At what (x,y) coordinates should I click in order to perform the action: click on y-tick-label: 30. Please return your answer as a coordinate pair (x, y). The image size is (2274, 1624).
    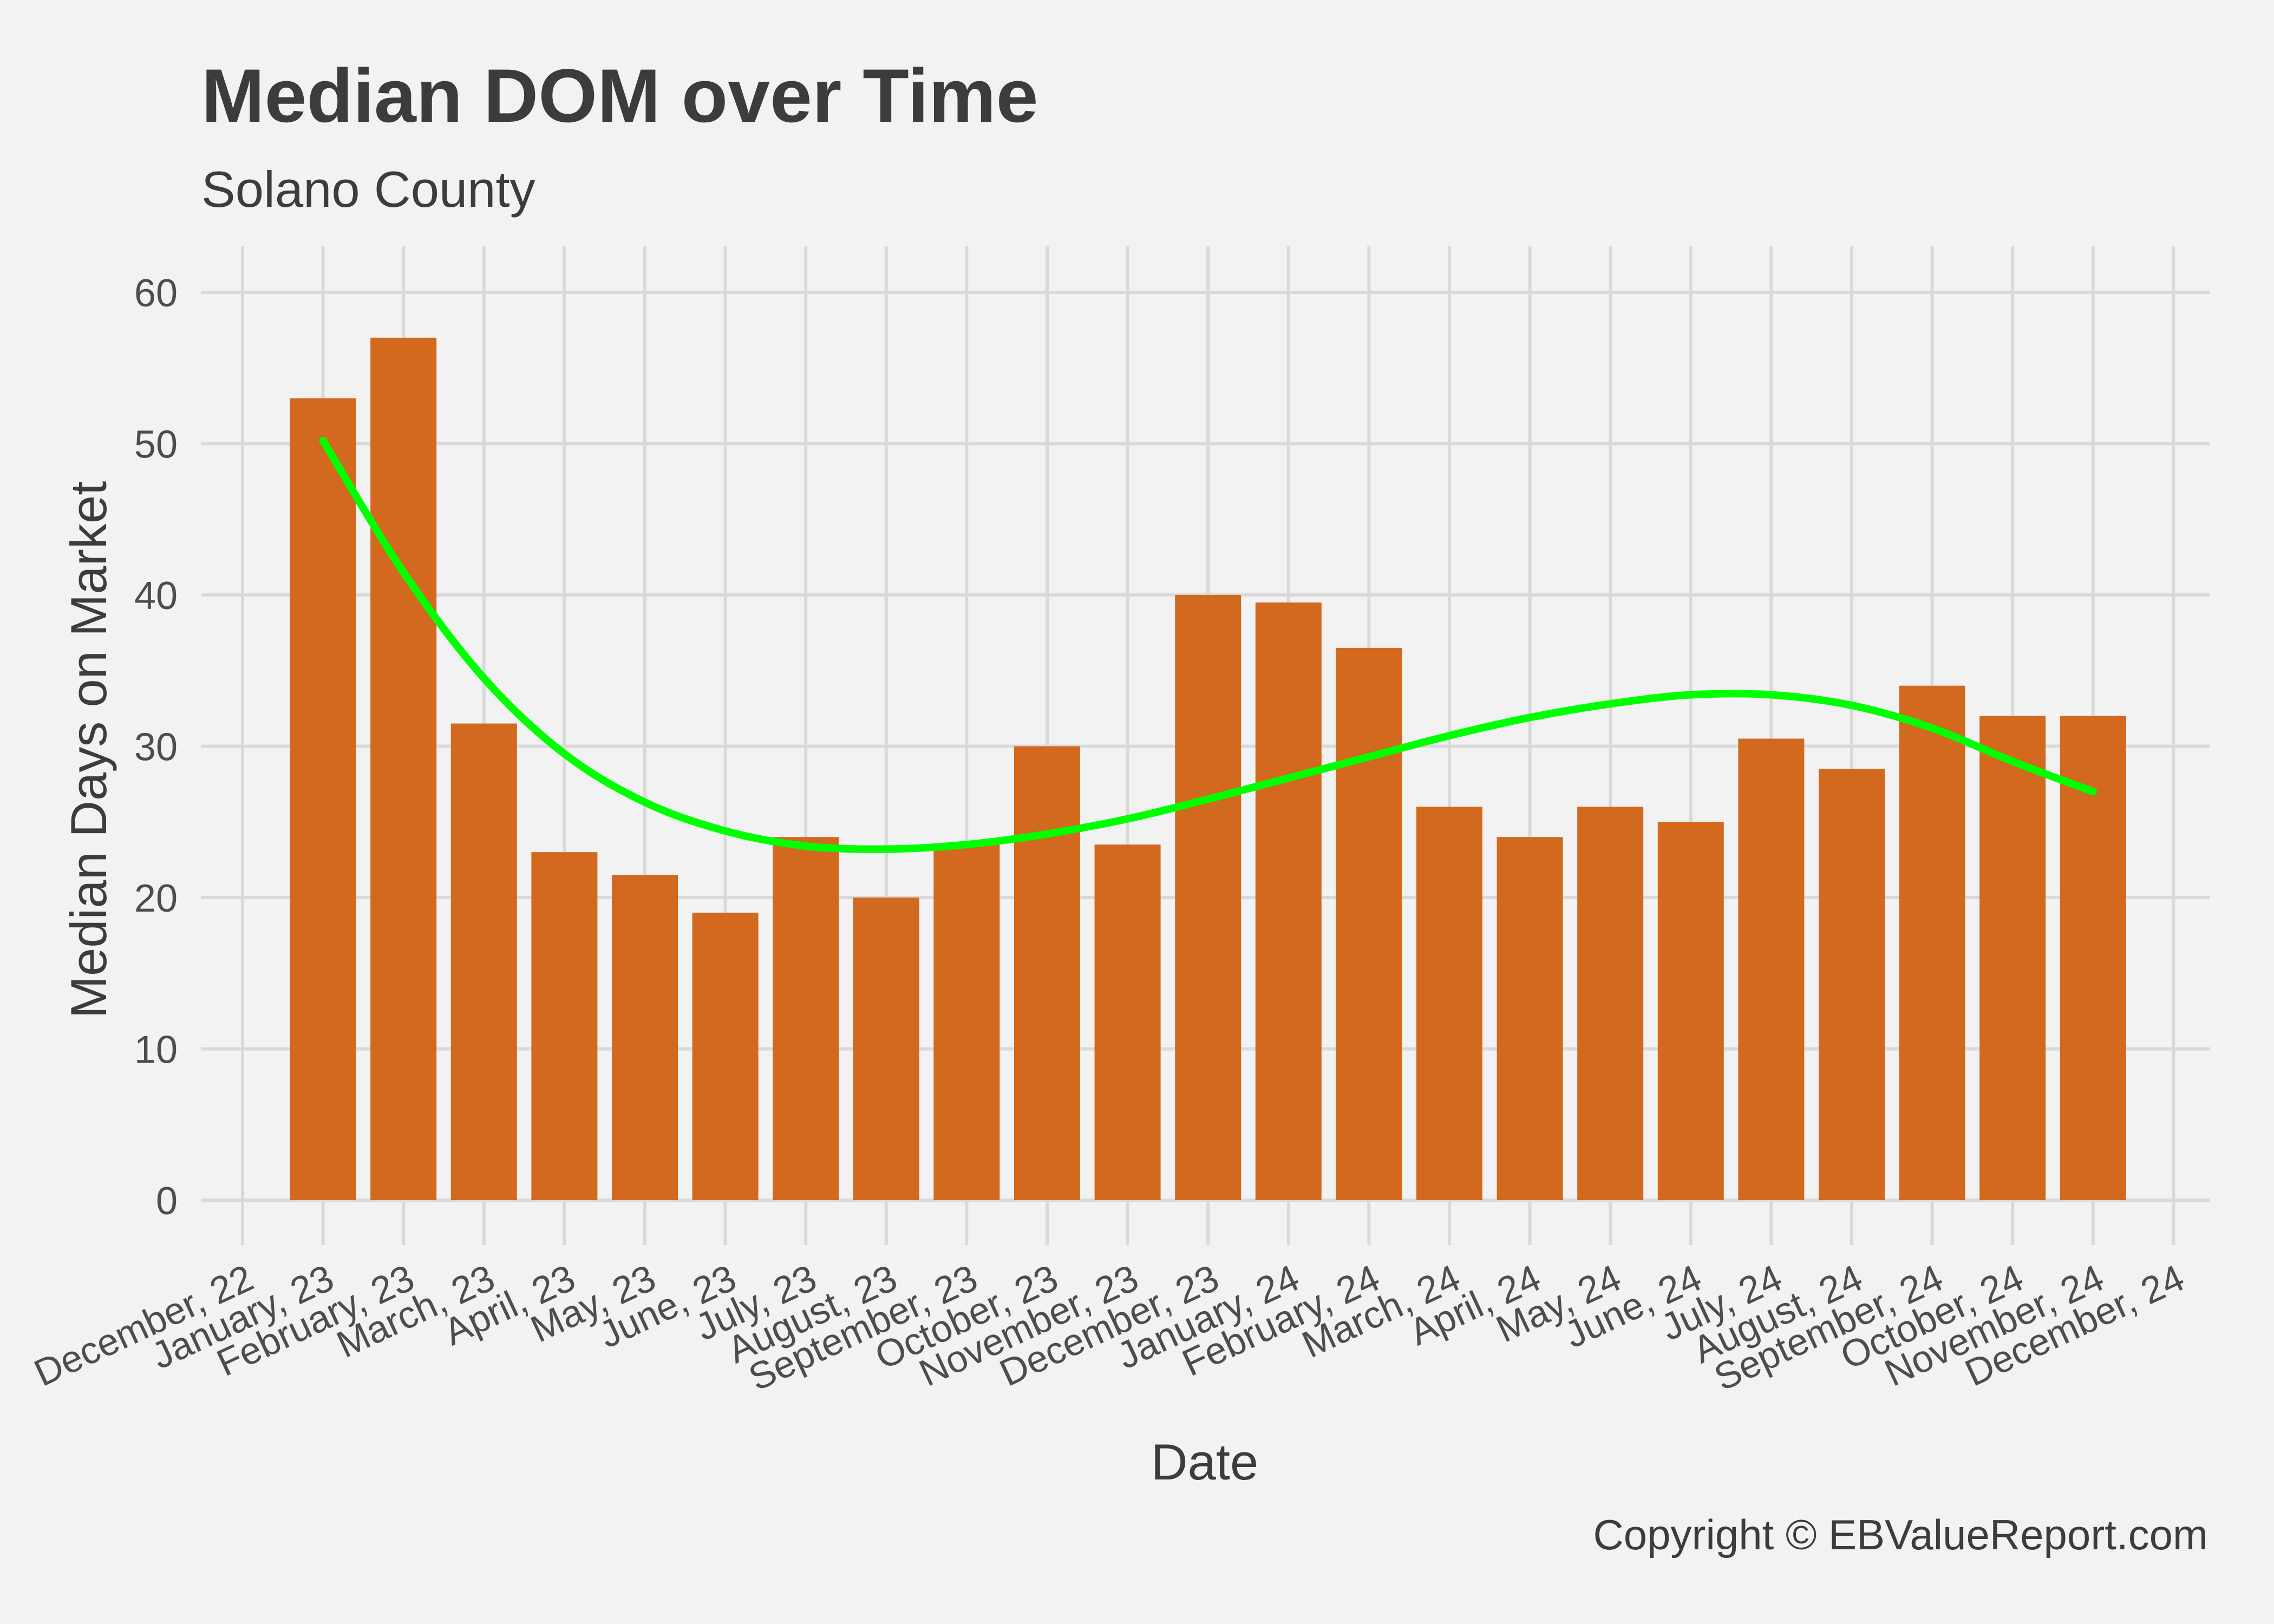
    Looking at the image, I should click on (156, 747).